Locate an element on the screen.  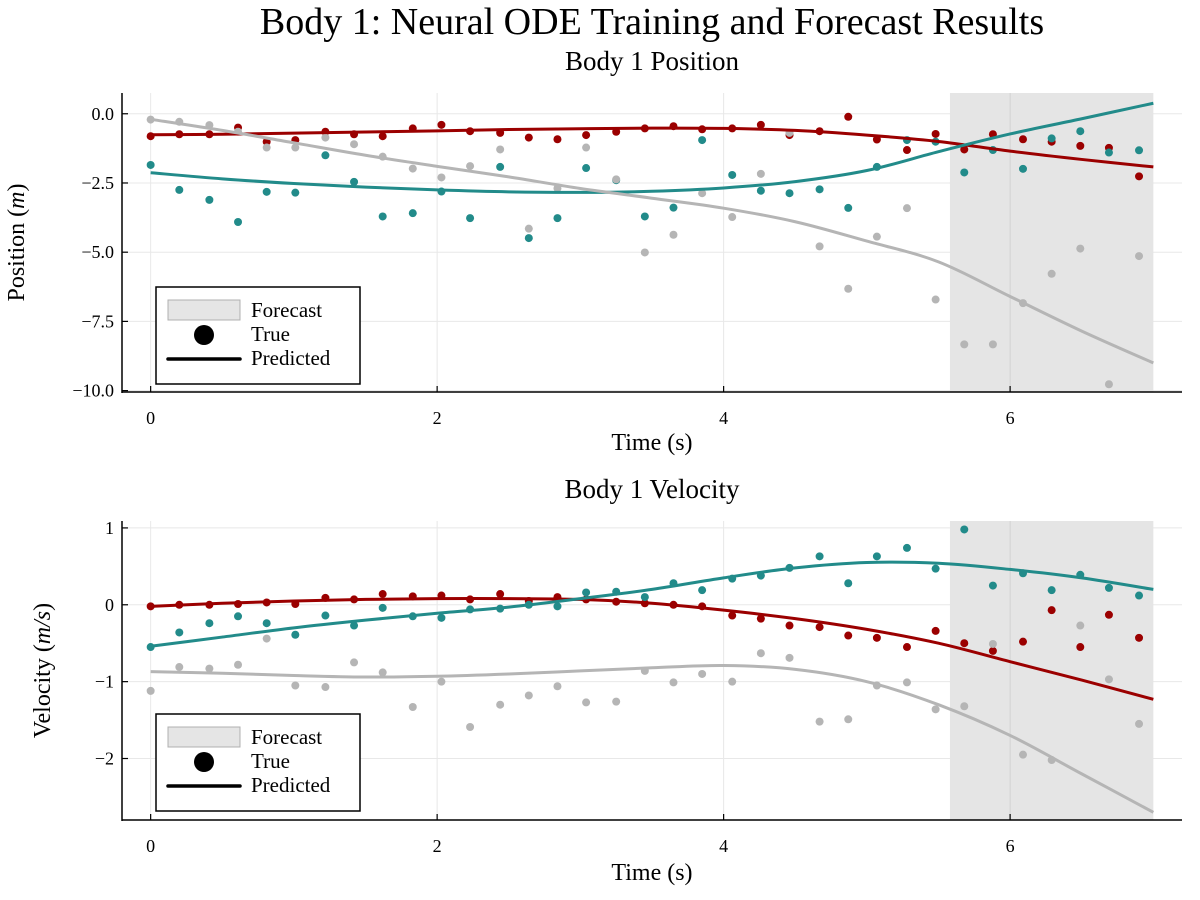
x-tick-label: 6 is located at coordinates (1010, 846).